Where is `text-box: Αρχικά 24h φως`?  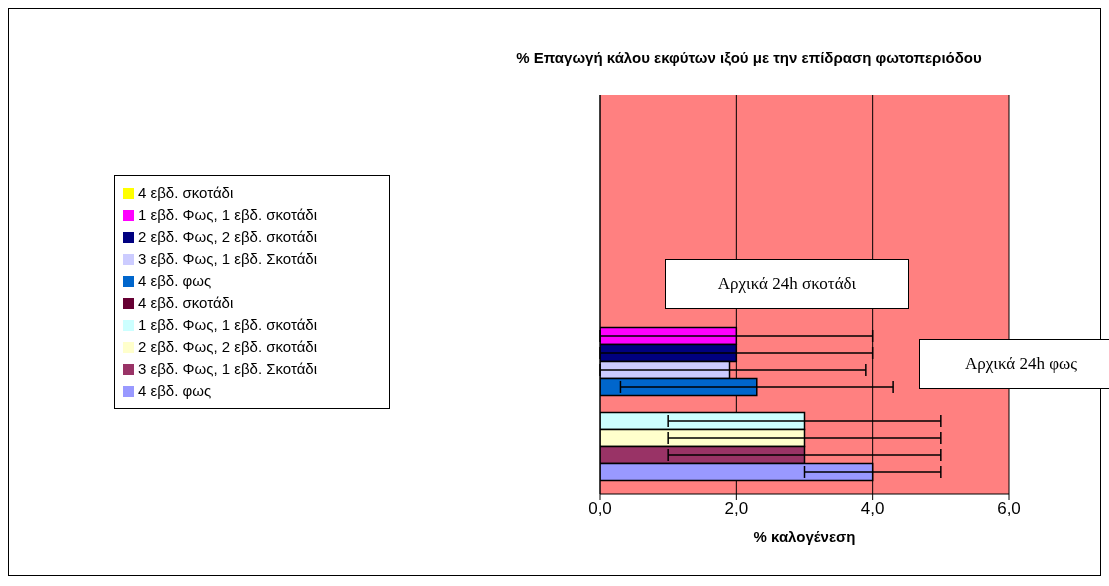
text-box: Αρχικά 24h φως is located at coordinates (1014, 364).